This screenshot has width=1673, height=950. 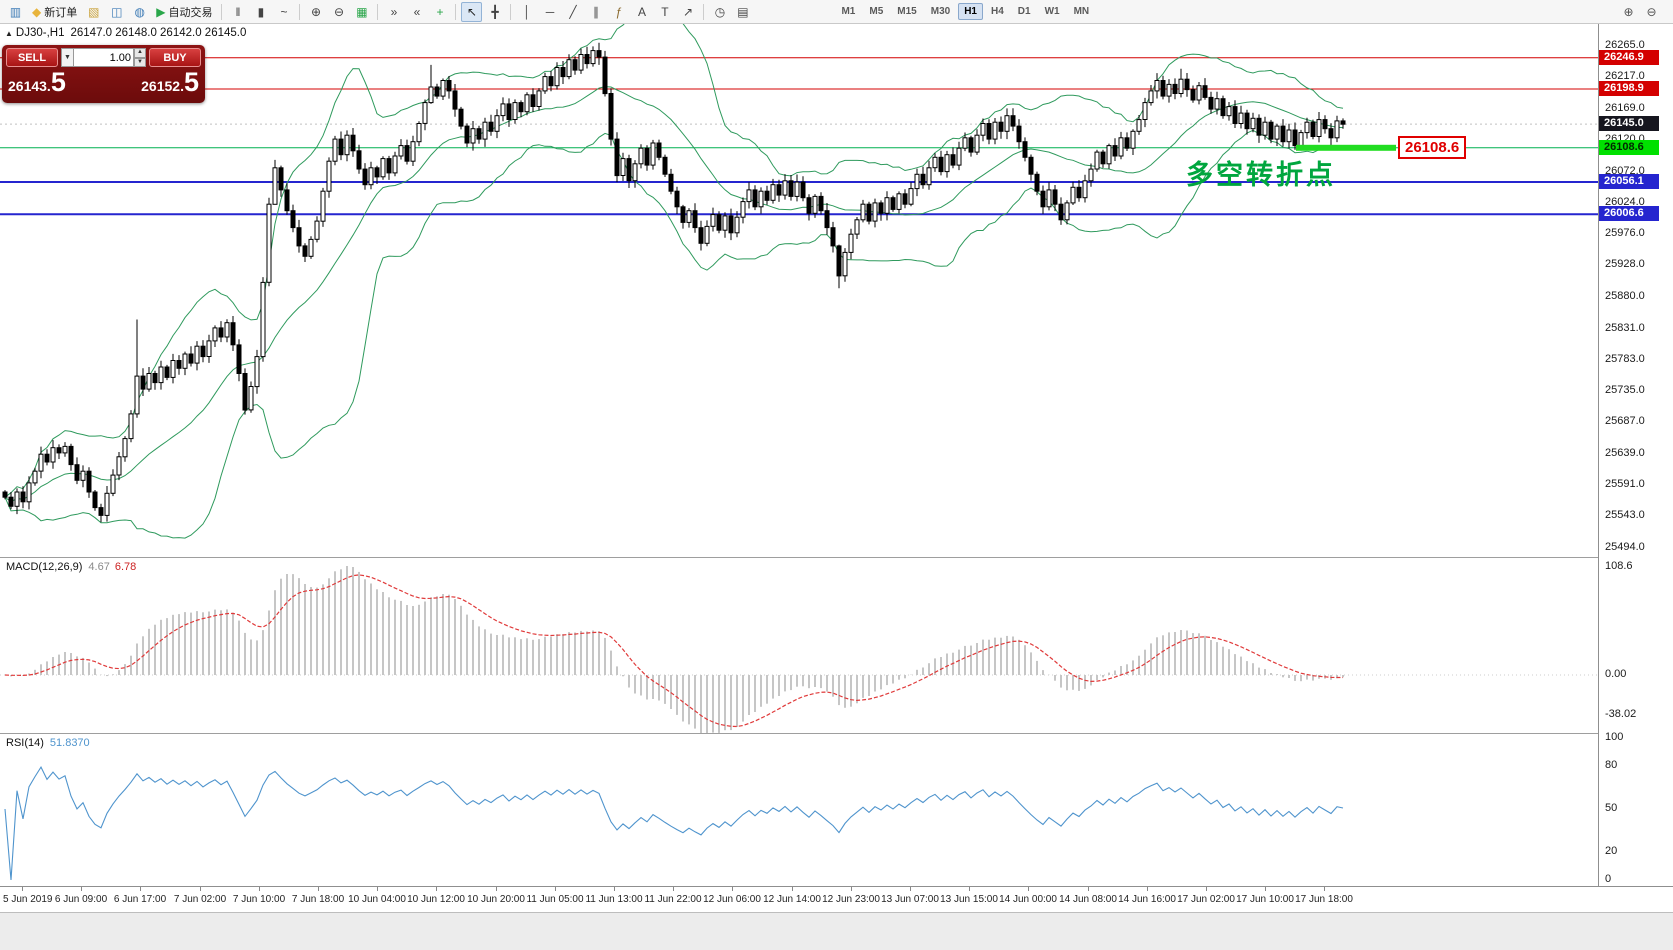 What do you see at coordinates (69, 743) in the screenshot?
I see `rsi-value: 51.8370` at bounding box center [69, 743].